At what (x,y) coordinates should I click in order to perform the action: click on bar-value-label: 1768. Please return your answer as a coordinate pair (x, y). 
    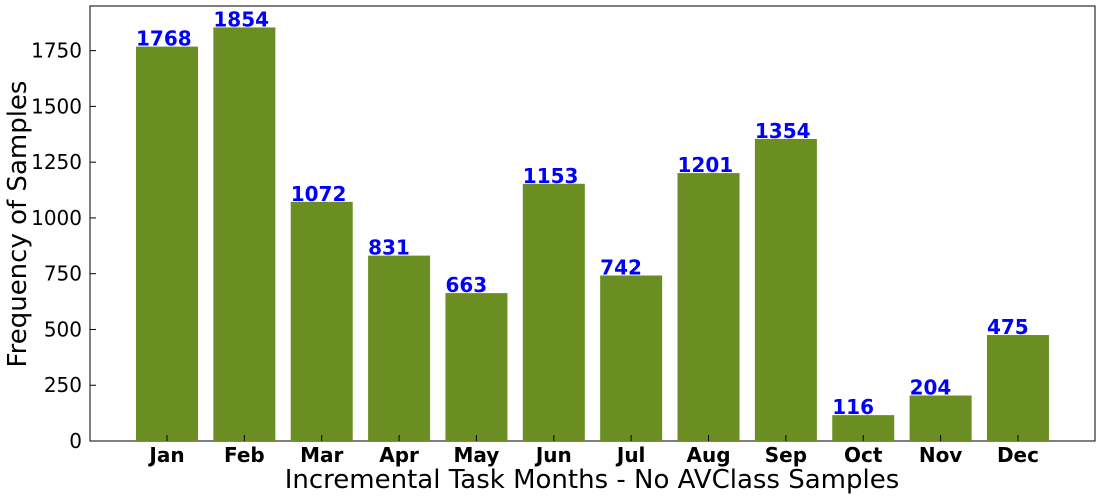
    Looking at the image, I should click on (164, 39).